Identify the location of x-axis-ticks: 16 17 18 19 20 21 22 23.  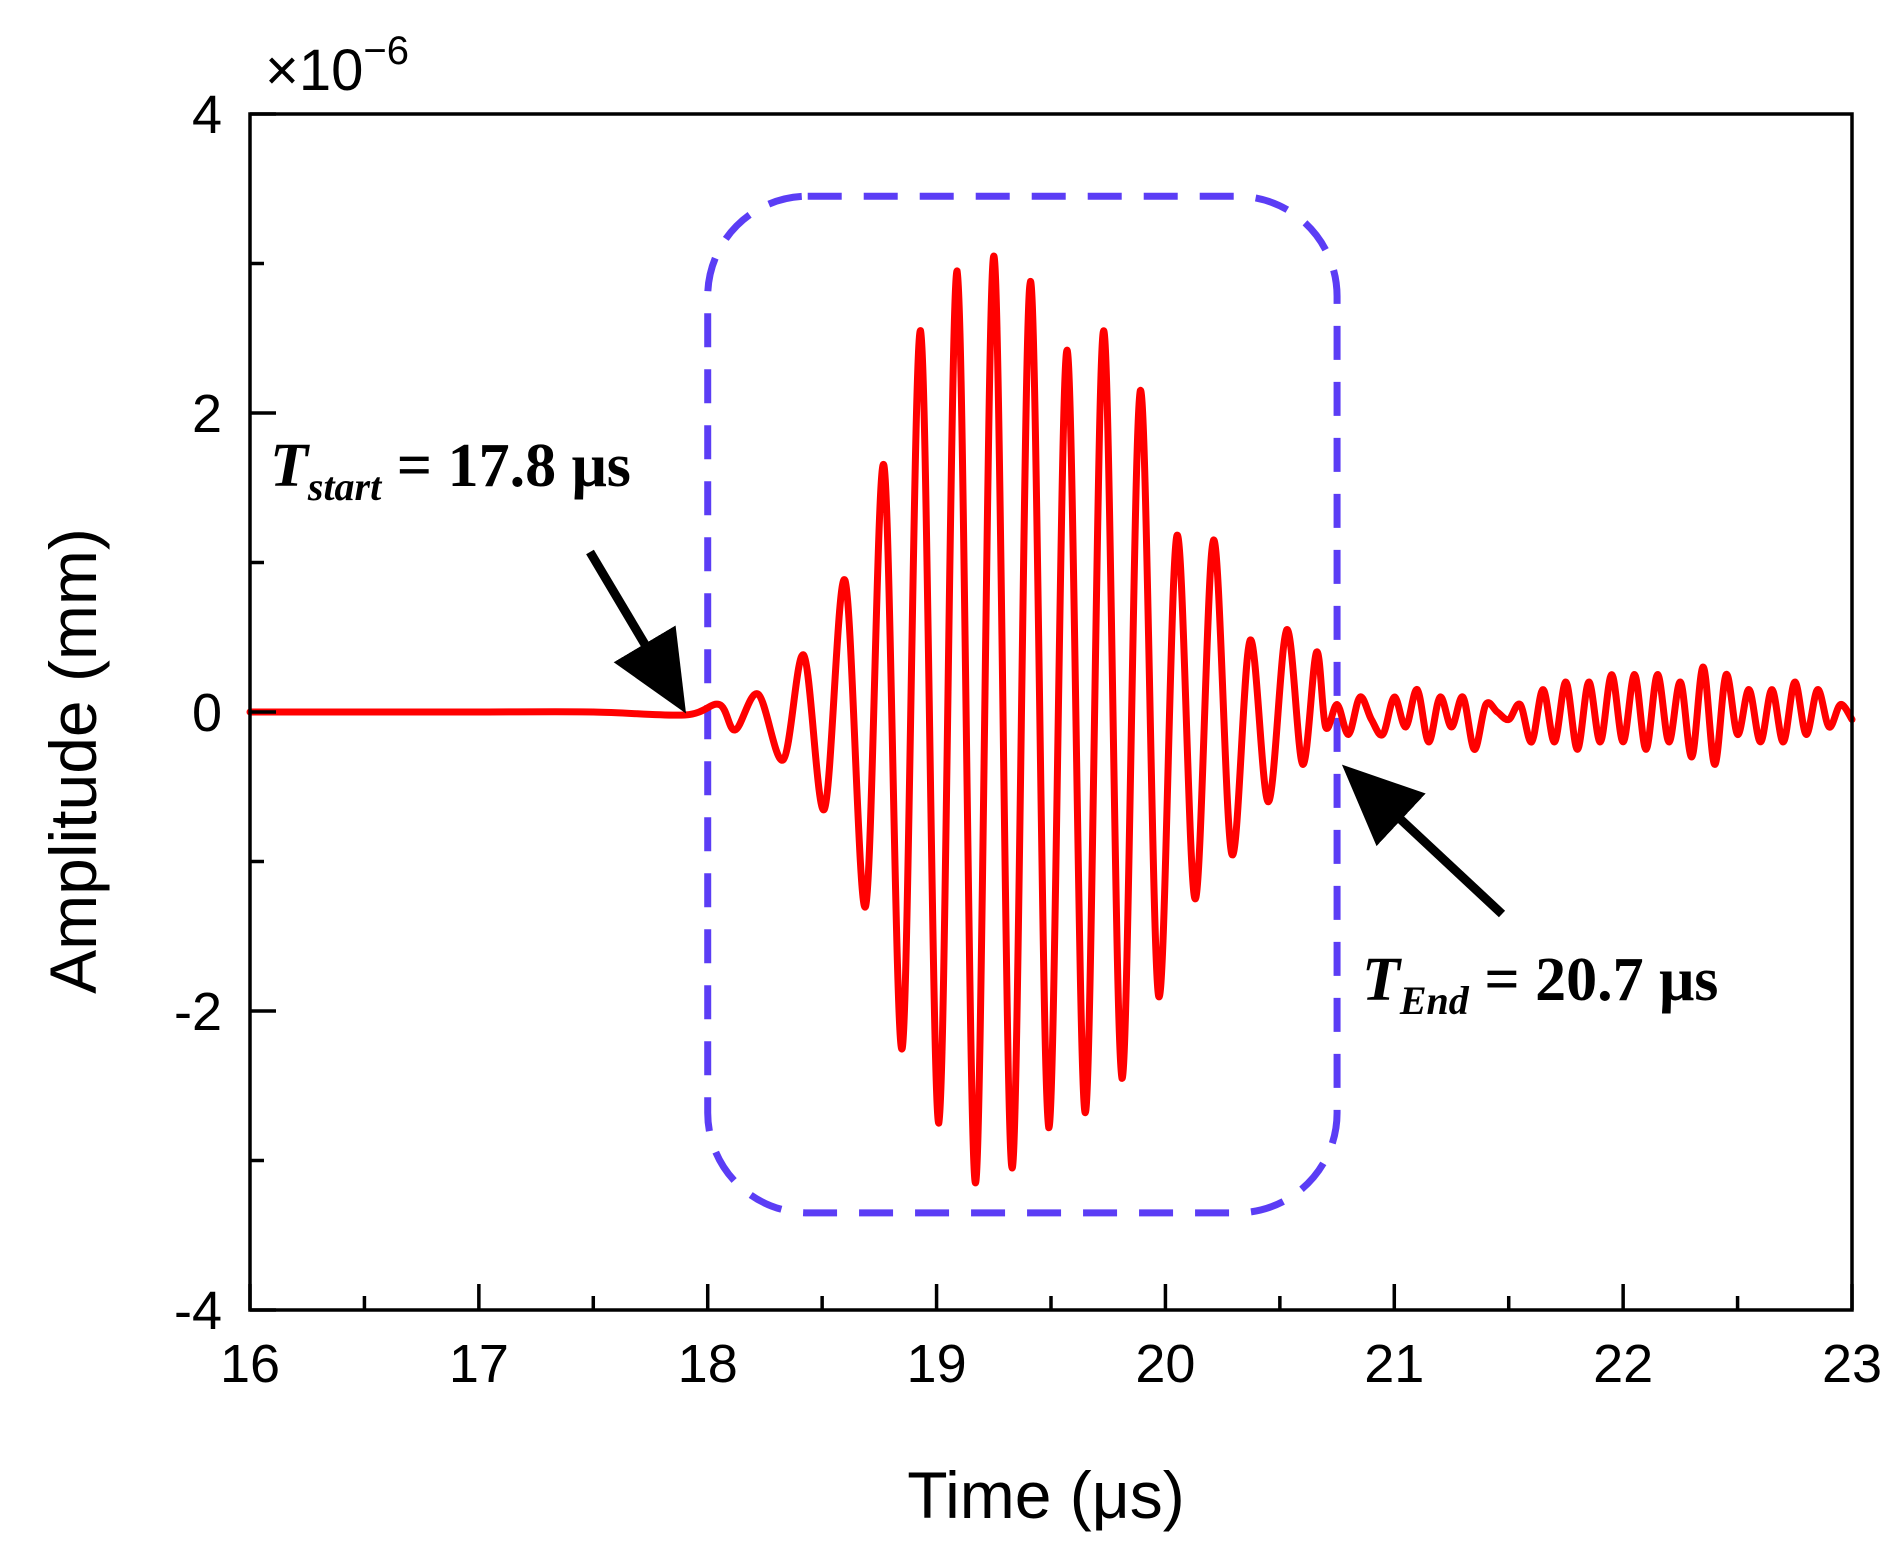
(1051, 1339).